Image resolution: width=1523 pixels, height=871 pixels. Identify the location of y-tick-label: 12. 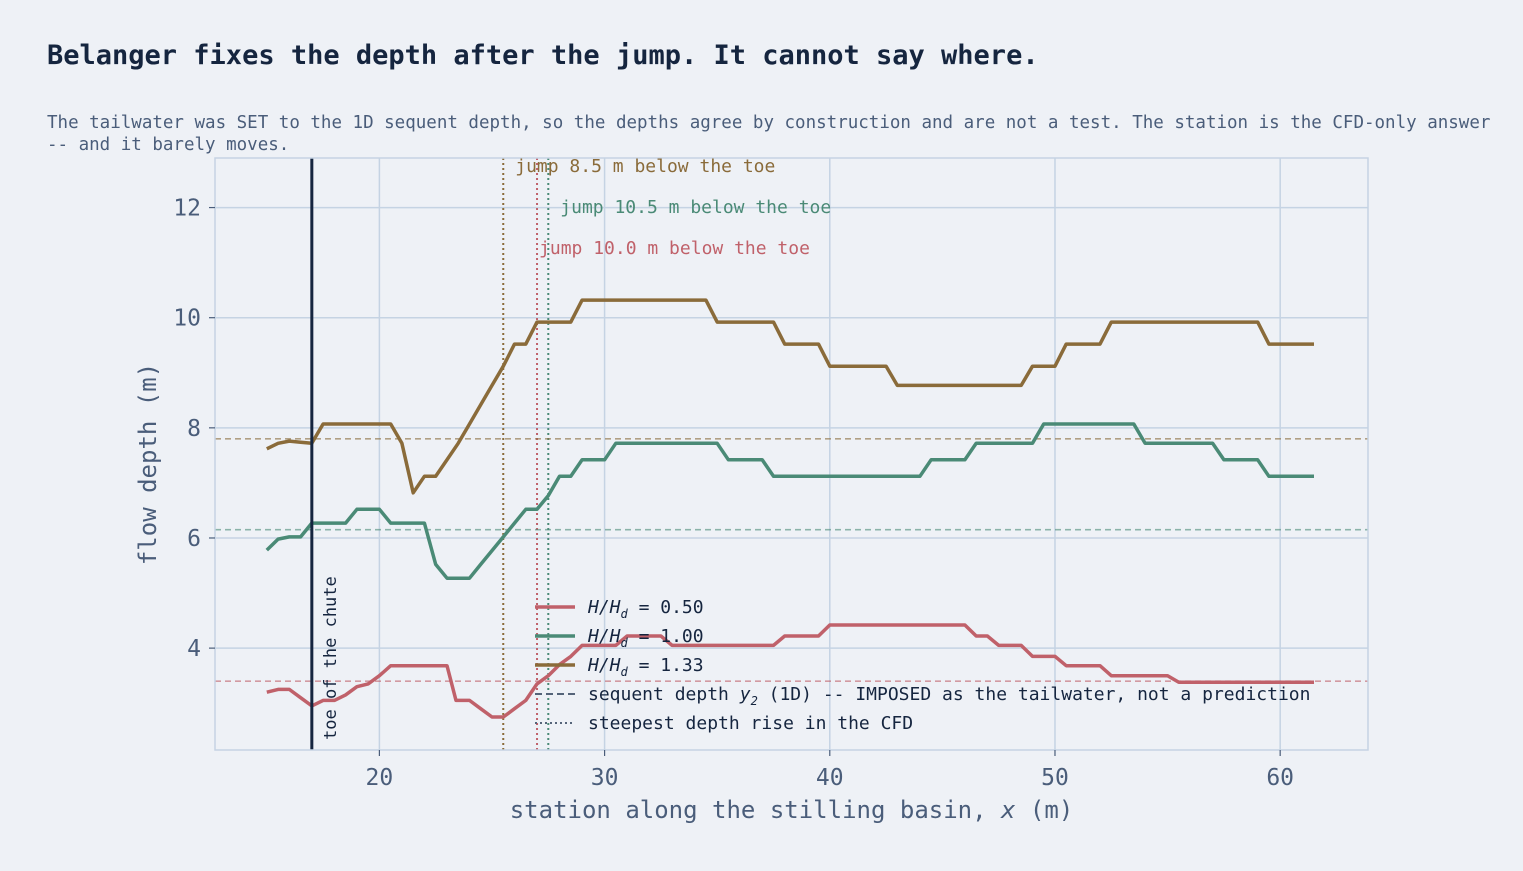
(187, 209).